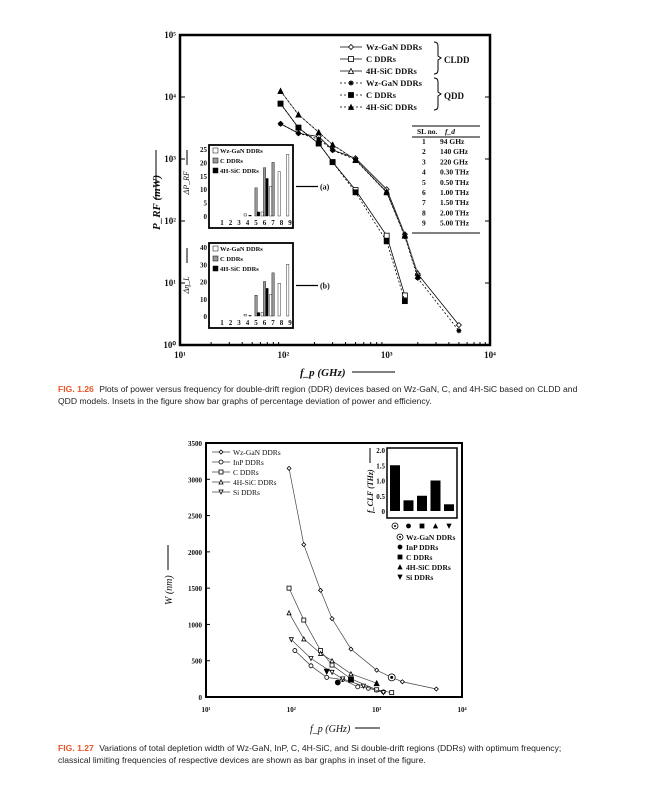 The image size is (648, 800). Describe the element at coordinates (424, 202) in the screenshot. I see `table-cell: 7` at that location.